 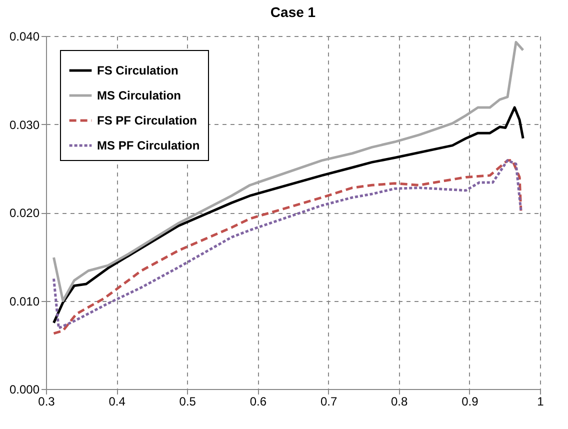 What do you see at coordinates (139, 95) in the screenshot?
I see `legend-label: MS Circulation` at bounding box center [139, 95].